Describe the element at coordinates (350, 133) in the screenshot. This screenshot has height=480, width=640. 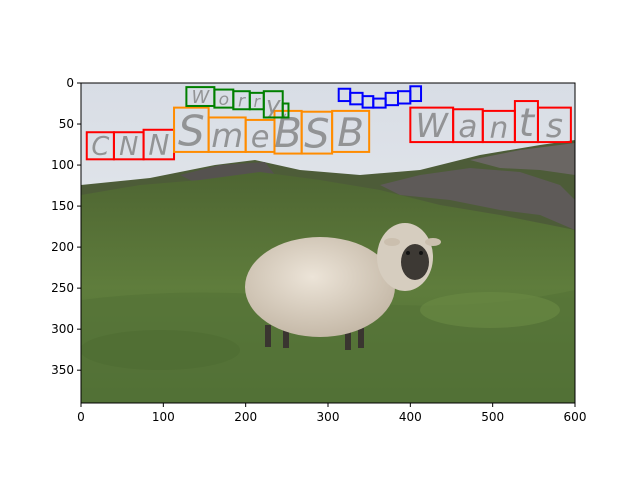
I see `overlay-char: B` at that location.